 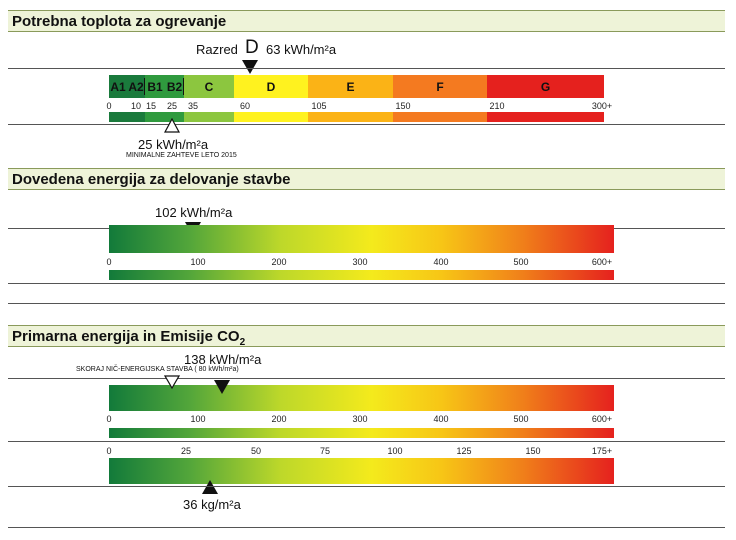 What do you see at coordinates (521, 419) in the screenshot?
I see `primary-tick: 500` at bounding box center [521, 419].